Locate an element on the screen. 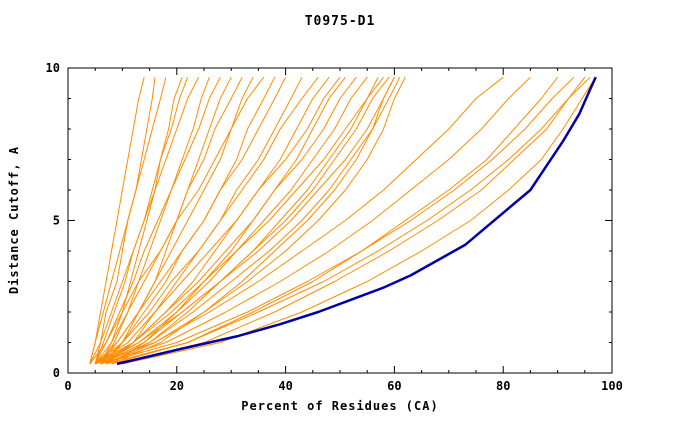  x-axis-label: Percent of Residues (CA) is located at coordinates (340, 406).